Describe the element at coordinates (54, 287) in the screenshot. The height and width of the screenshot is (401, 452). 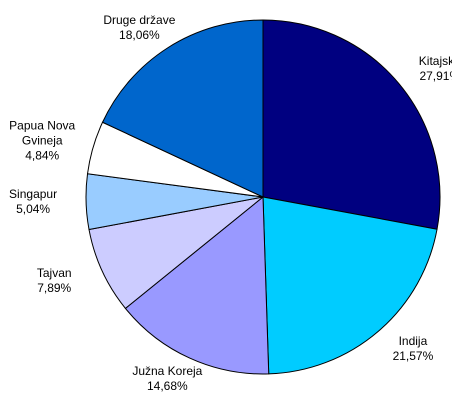
I see `value-label: 7,89%` at that location.